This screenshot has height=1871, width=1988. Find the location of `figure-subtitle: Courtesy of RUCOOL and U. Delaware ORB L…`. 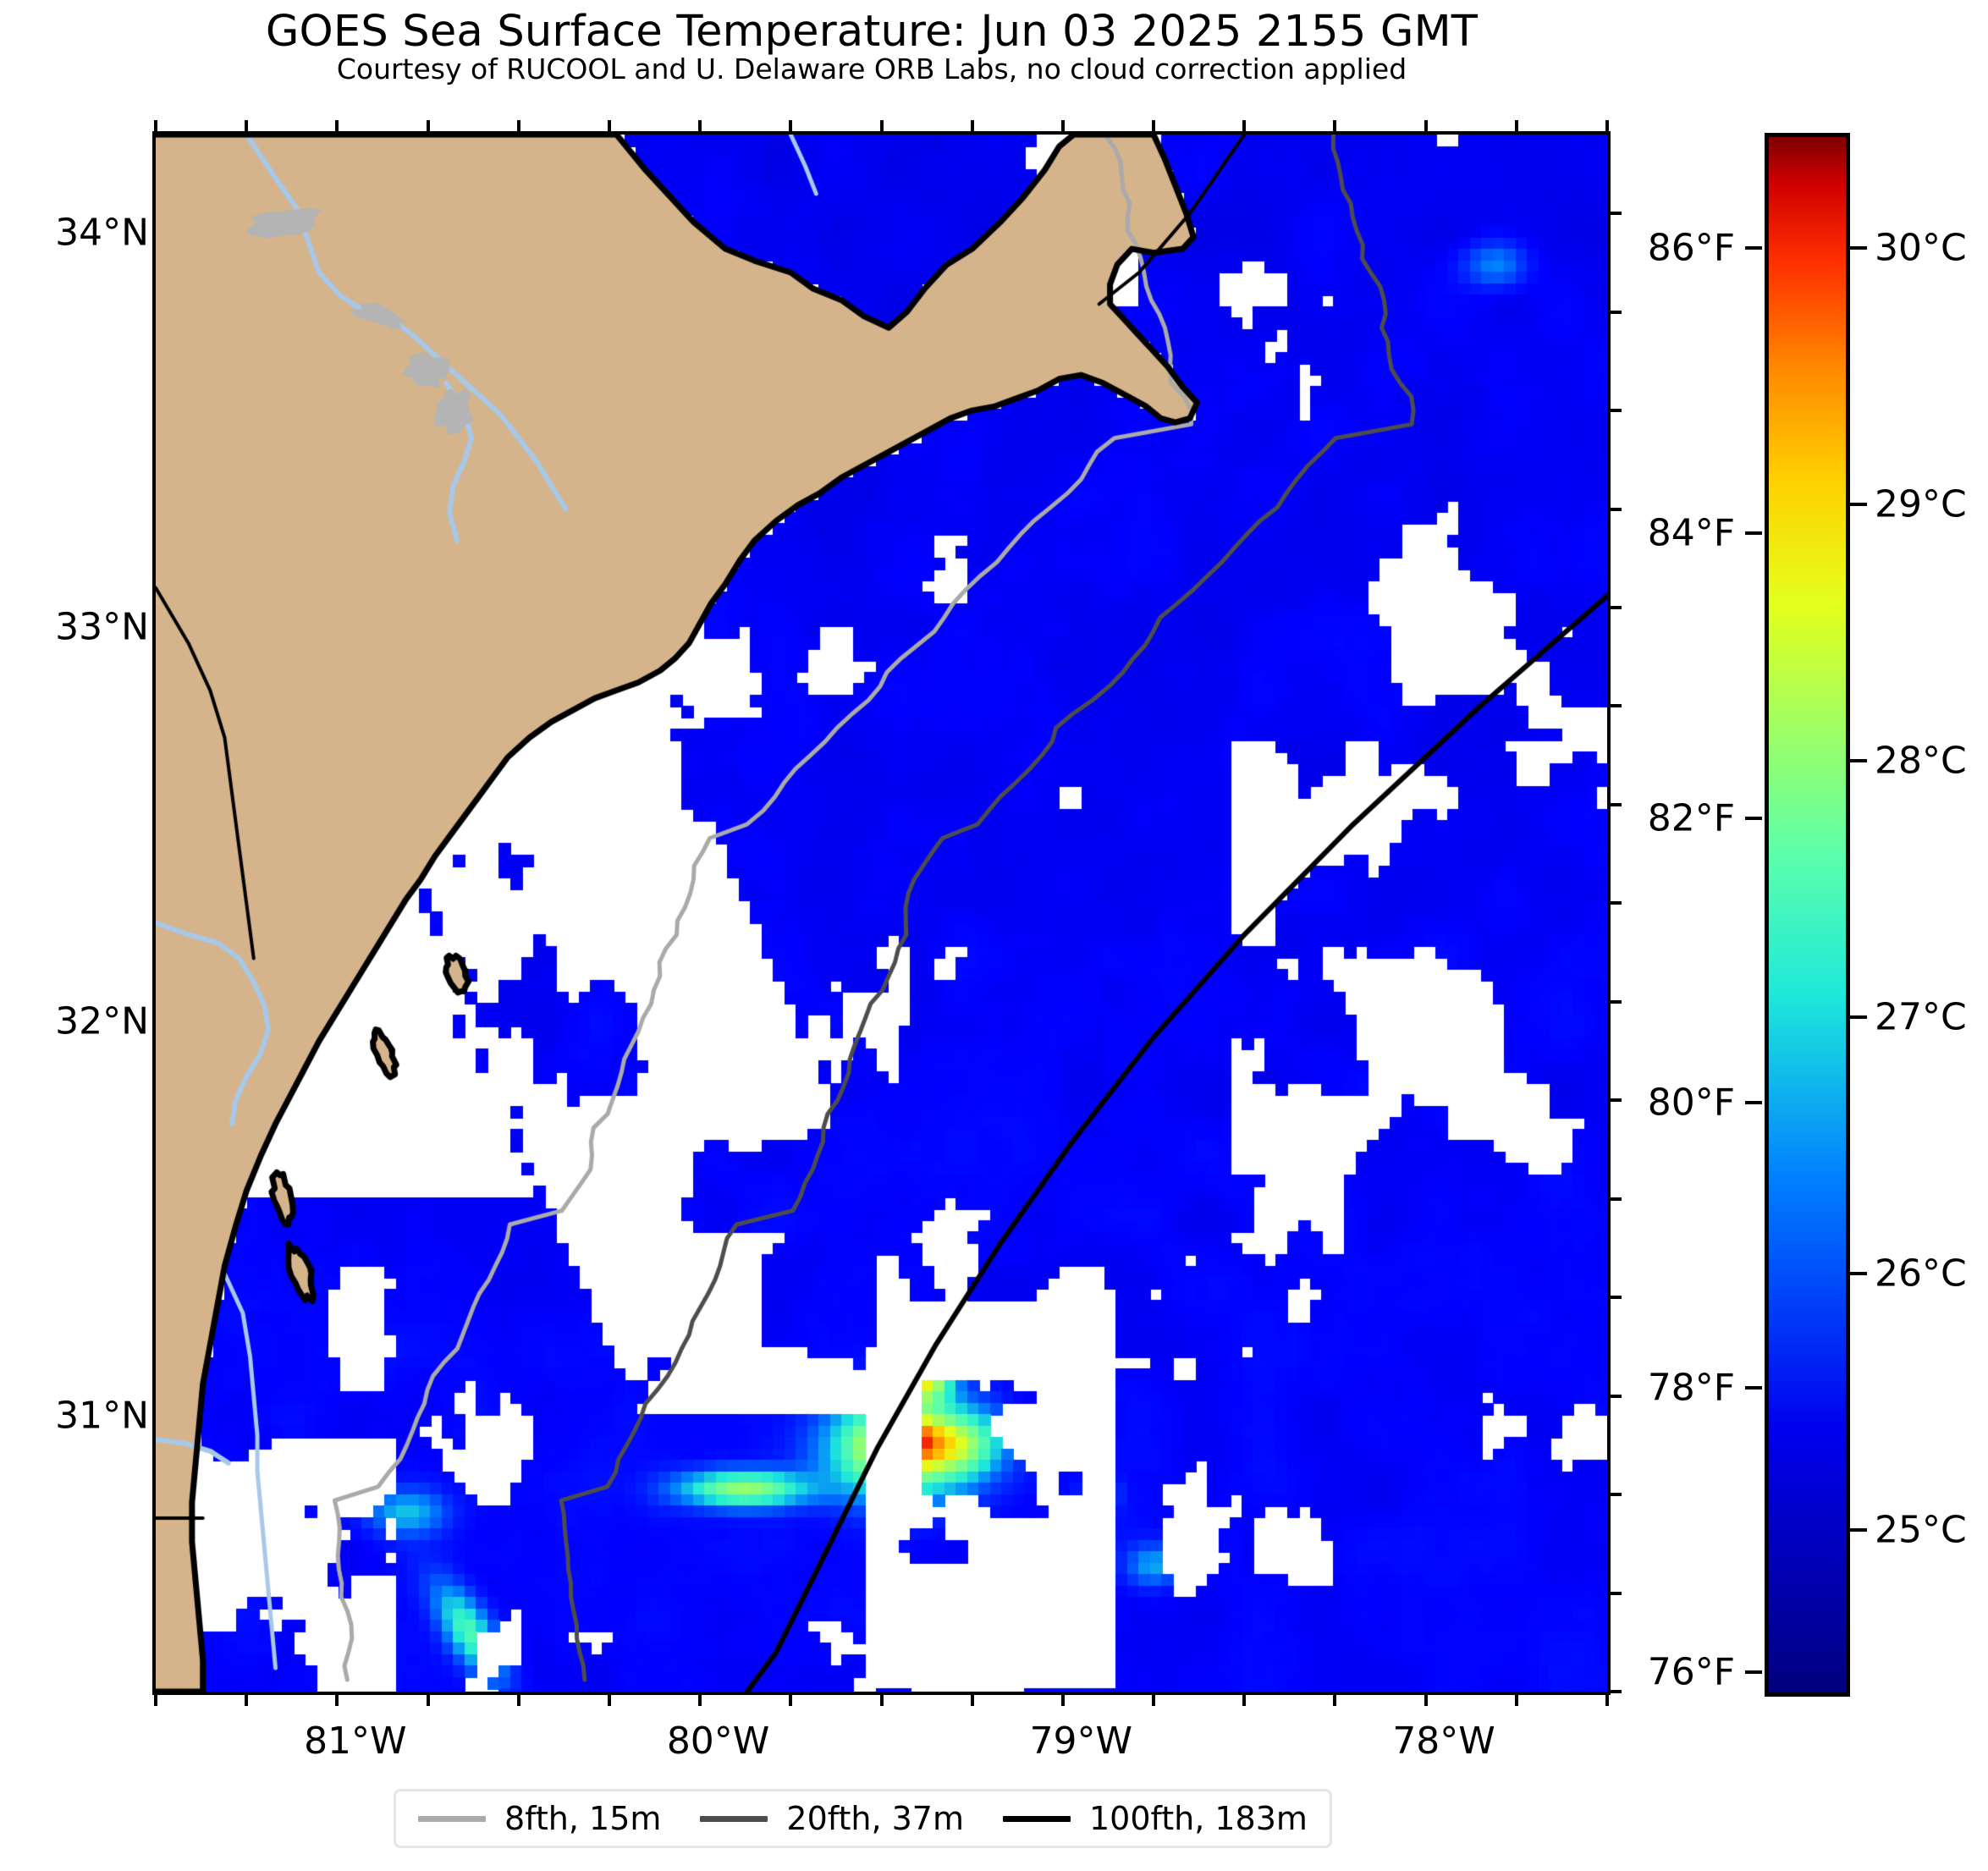

figure-subtitle: Courtesy of RUCOOL and U. Delaware ORB L… is located at coordinates (871, 68).